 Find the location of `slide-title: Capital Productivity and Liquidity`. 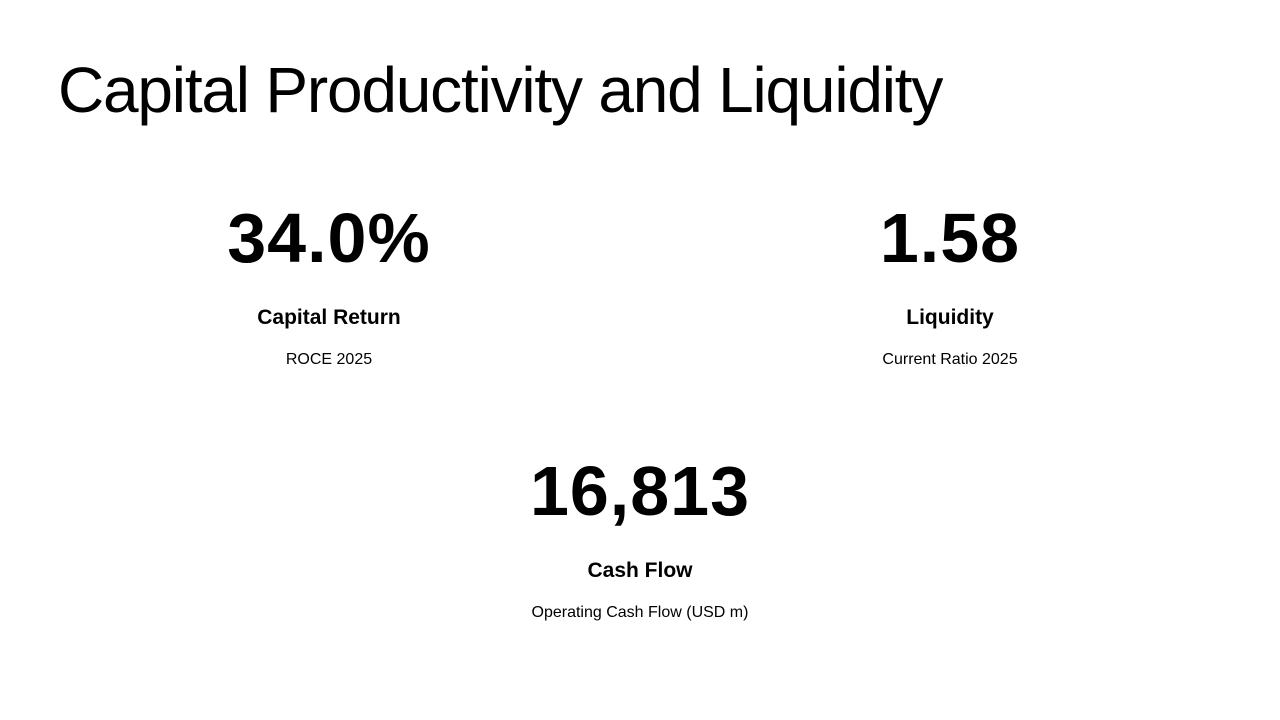

slide-title: Capital Productivity and Liquidity is located at coordinates (500, 90).